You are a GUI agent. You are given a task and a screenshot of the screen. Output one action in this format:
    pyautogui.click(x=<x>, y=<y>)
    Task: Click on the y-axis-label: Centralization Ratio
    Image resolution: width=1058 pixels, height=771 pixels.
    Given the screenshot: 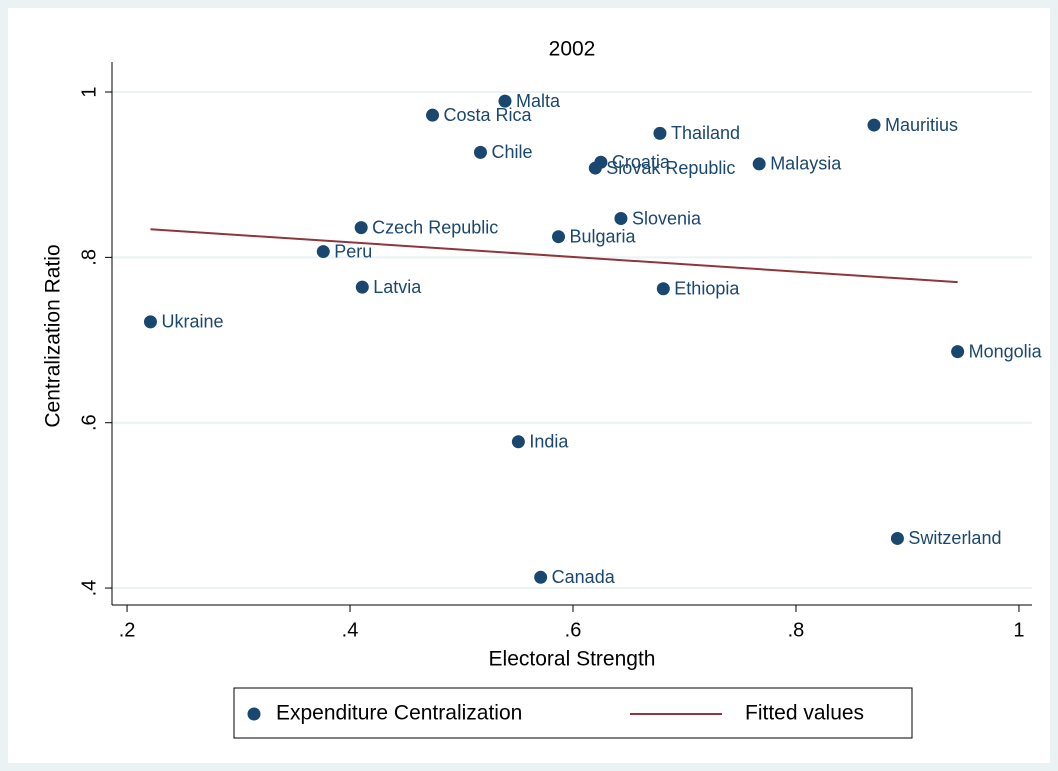 What is the action you would take?
    pyautogui.click(x=53, y=335)
    